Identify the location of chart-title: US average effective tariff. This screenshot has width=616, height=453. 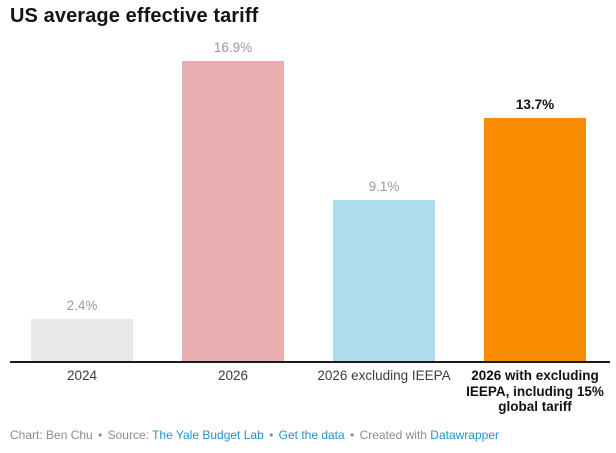
(134, 16).